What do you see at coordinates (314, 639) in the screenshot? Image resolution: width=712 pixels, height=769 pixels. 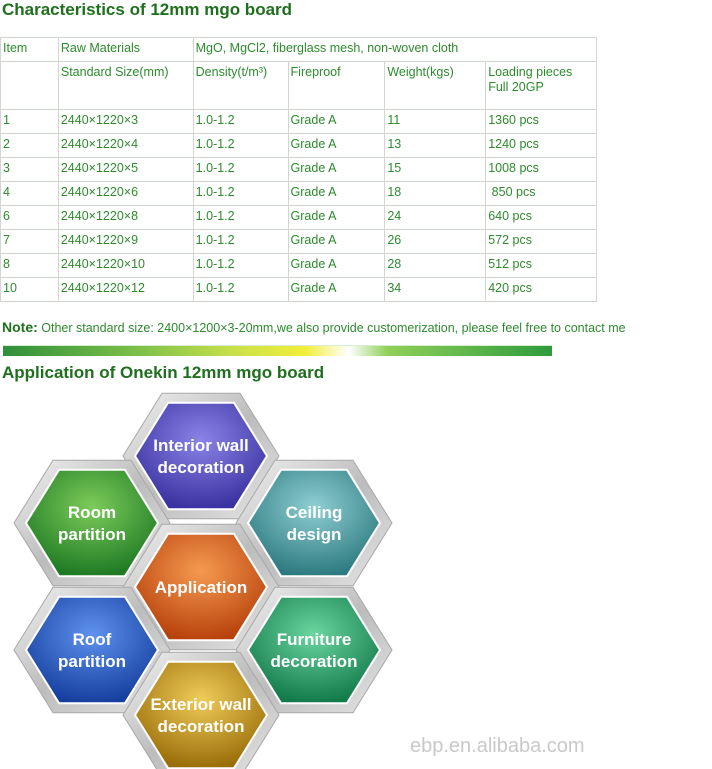 I see `hex-label: Furniture` at bounding box center [314, 639].